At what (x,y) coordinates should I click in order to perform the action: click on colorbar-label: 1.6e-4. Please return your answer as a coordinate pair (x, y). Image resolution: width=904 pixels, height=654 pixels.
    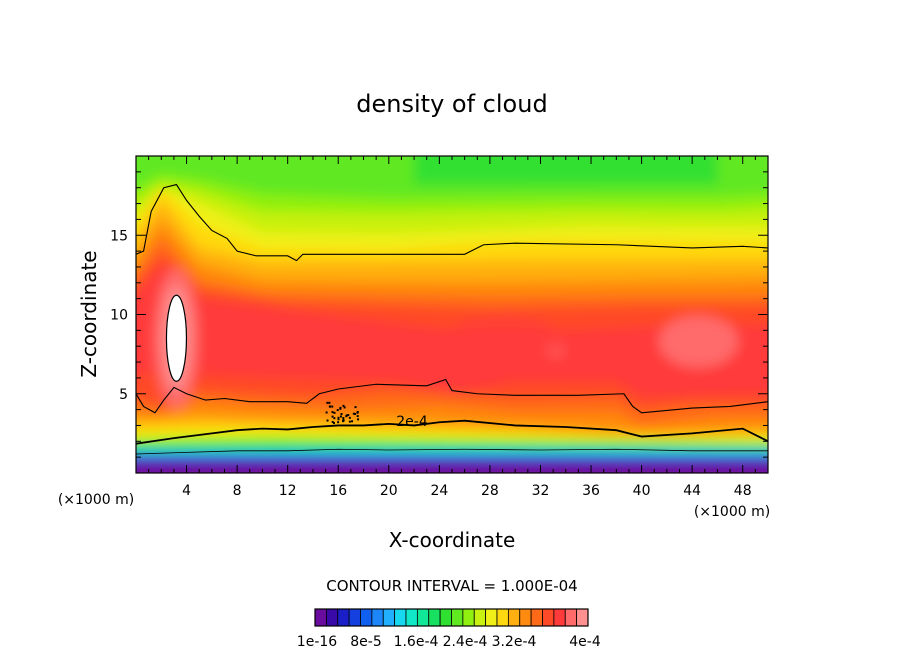
    Looking at the image, I should click on (416, 642).